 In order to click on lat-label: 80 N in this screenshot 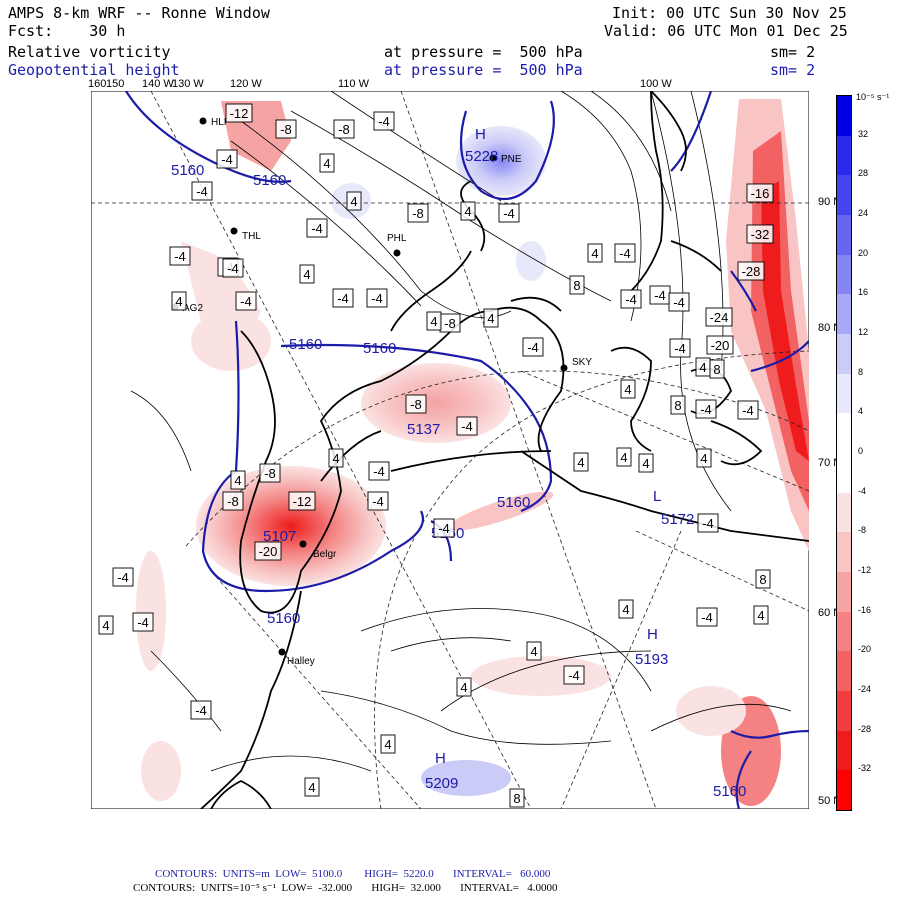, I will do `click(830, 328)`.